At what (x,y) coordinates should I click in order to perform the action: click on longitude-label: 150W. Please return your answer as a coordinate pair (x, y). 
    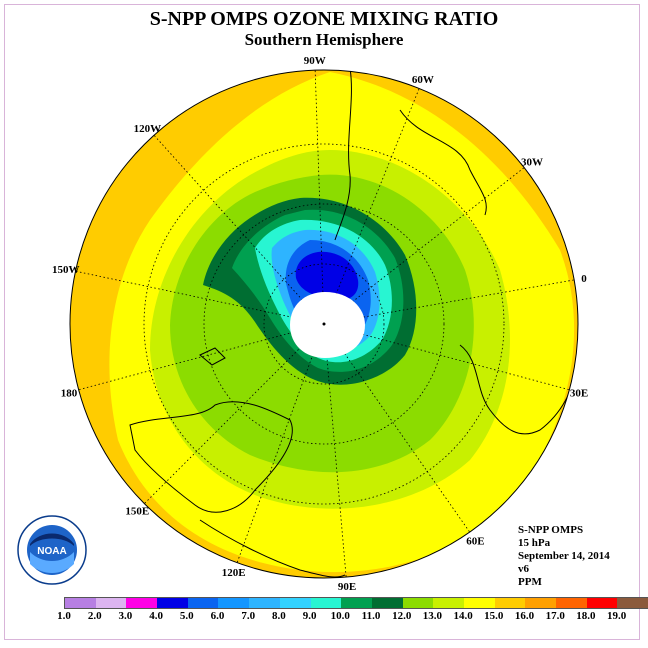
    Looking at the image, I should click on (66, 270).